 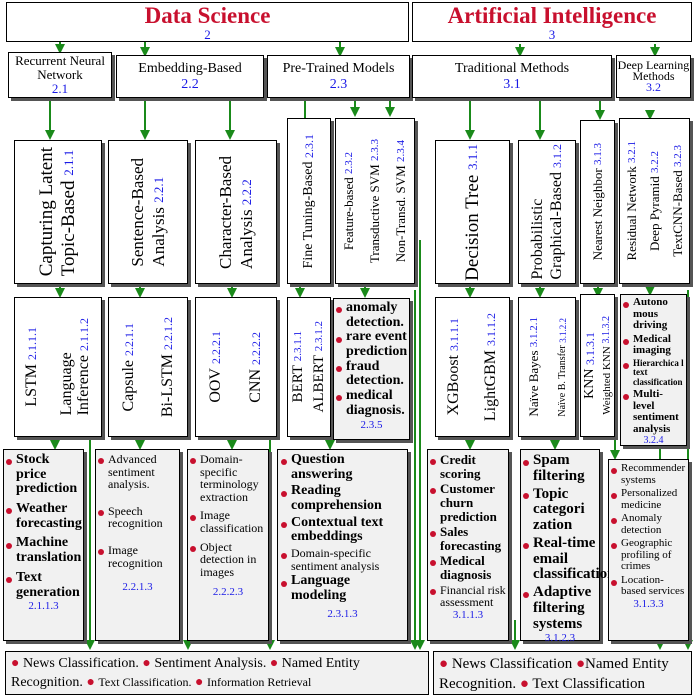 What do you see at coordinates (512, 76) in the screenshot?
I see `traditional-box: Traditional Methods 3.1` at bounding box center [512, 76].